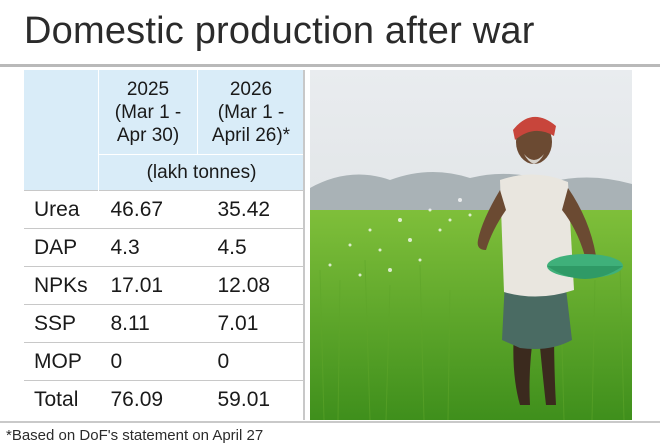 Image resolution: width=660 pixels, height=448 pixels. I want to click on footer-divider, so click(330, 422).